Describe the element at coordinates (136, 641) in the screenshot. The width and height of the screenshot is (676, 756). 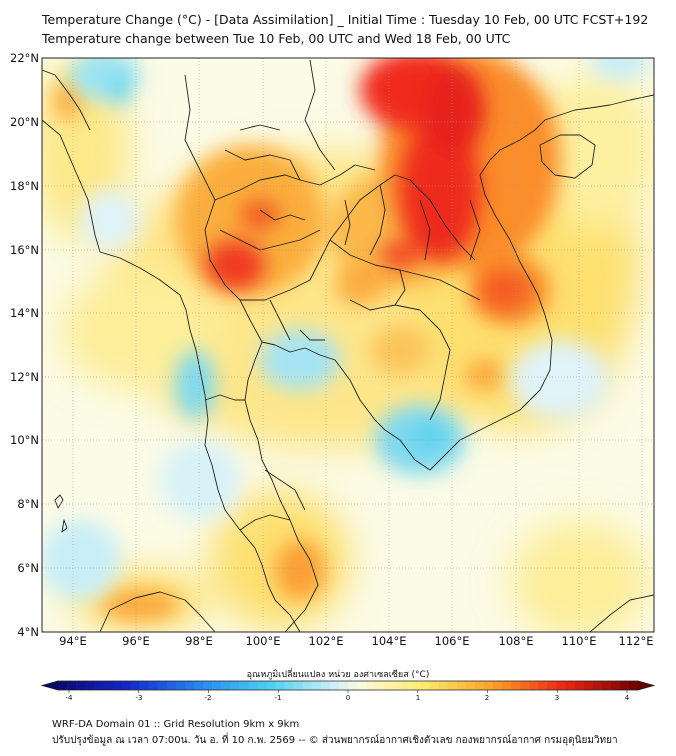
I see `lon-label: 96°E` at that location.